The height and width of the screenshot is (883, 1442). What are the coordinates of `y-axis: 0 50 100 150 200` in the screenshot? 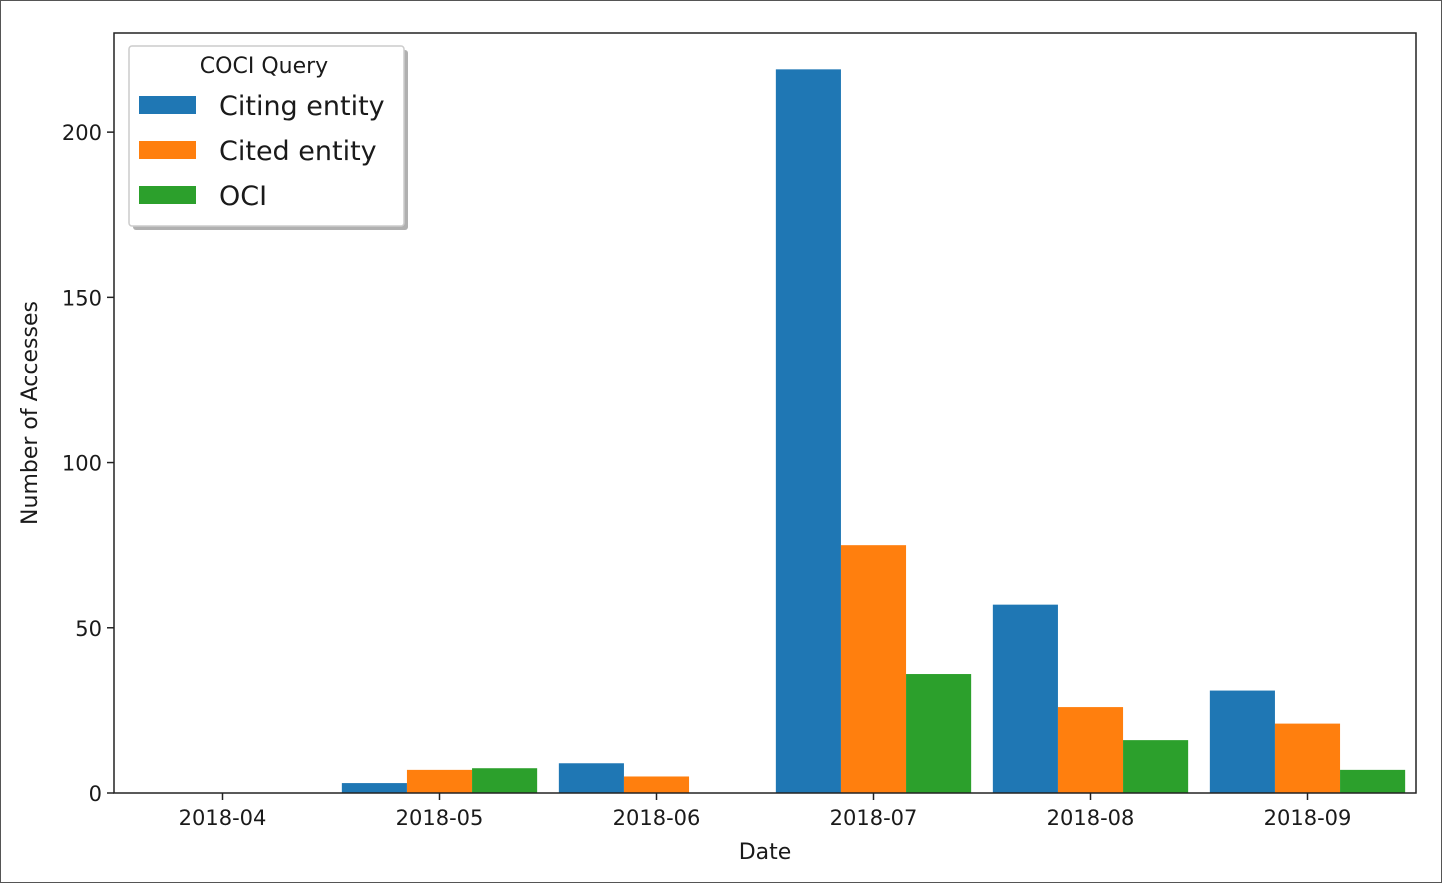 It's located at (88, 463).